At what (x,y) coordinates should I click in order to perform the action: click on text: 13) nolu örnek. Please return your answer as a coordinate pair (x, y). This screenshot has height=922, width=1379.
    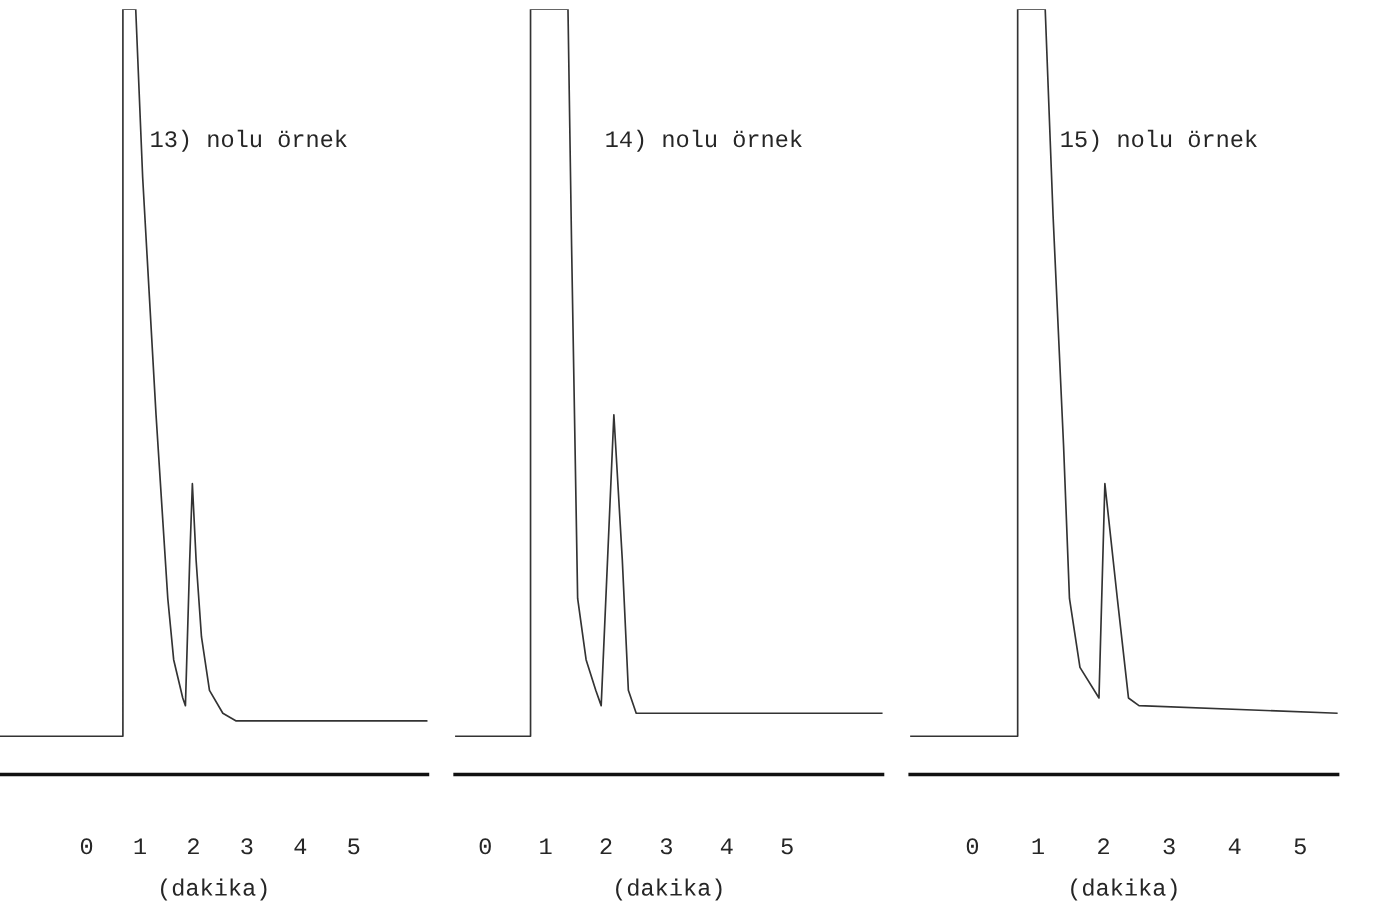
    Looking at the image, I should click on (249, 140).